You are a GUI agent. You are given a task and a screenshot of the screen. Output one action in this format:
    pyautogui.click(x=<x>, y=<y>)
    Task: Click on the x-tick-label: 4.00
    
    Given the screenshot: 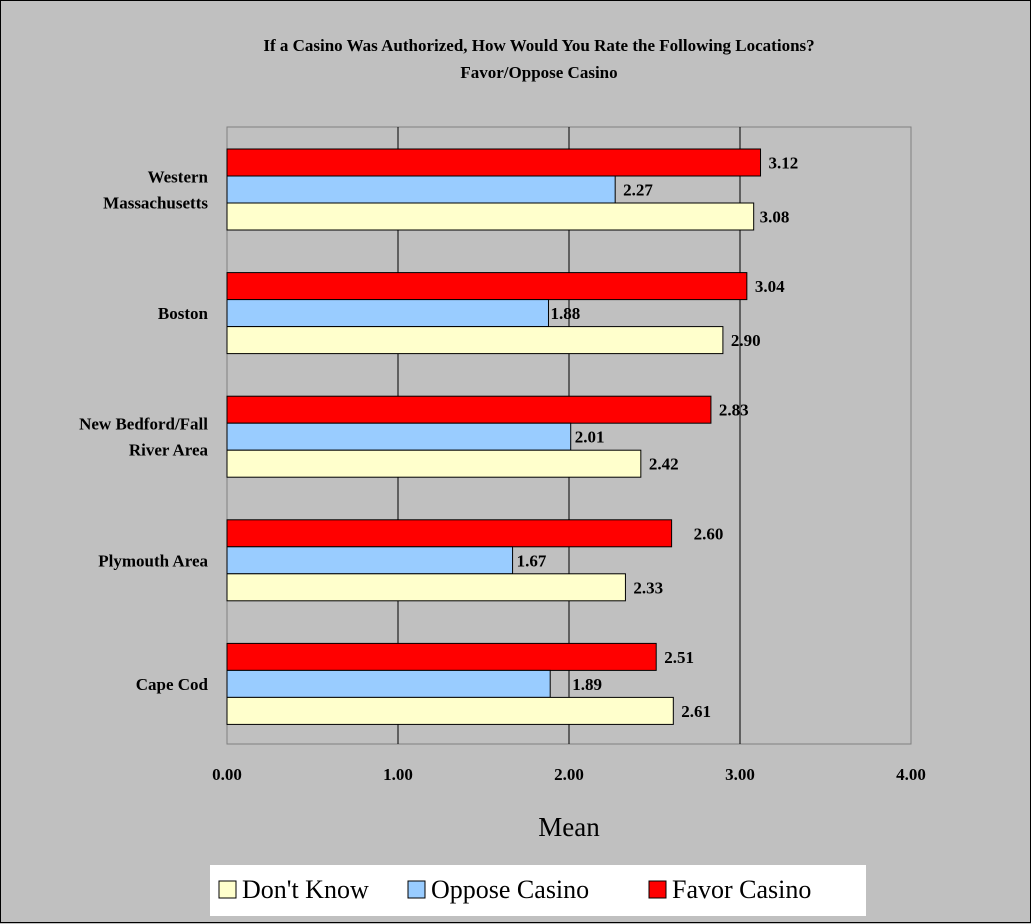 What is the action you would take?
    pyautogui.click(x=911, y=774)
    